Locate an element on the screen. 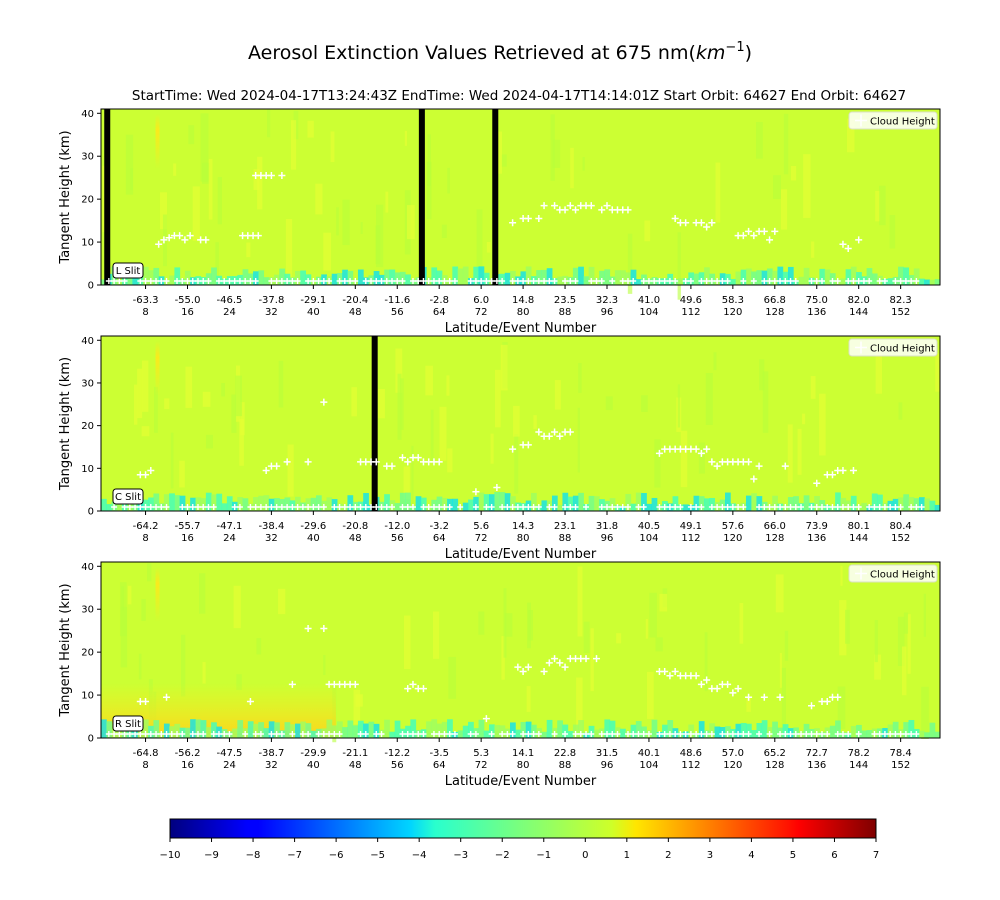 This screenshot has height=900, width=1000. x-tick-event: 16 is located at coordinates (187, 312).